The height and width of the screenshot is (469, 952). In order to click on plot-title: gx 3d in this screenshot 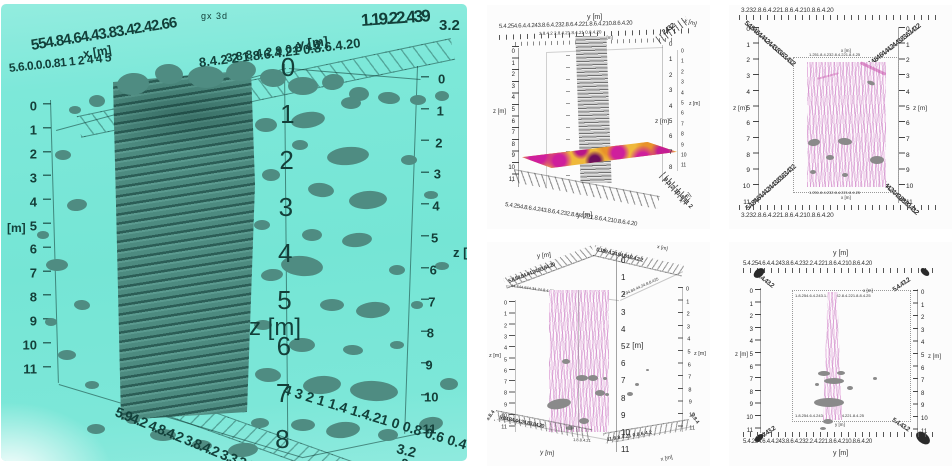, I will do `click(215, 16)`.